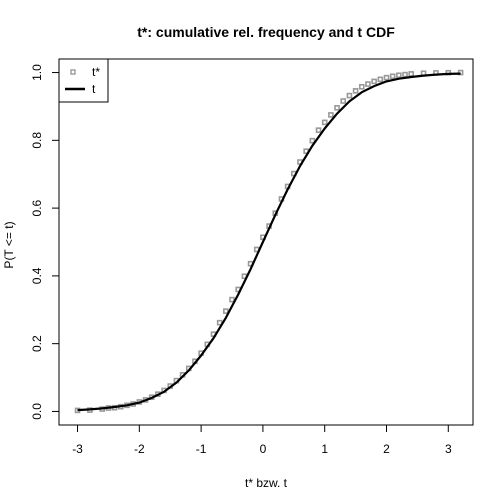  I want to click on y-tick-label: 0.6, so click(37, 207).